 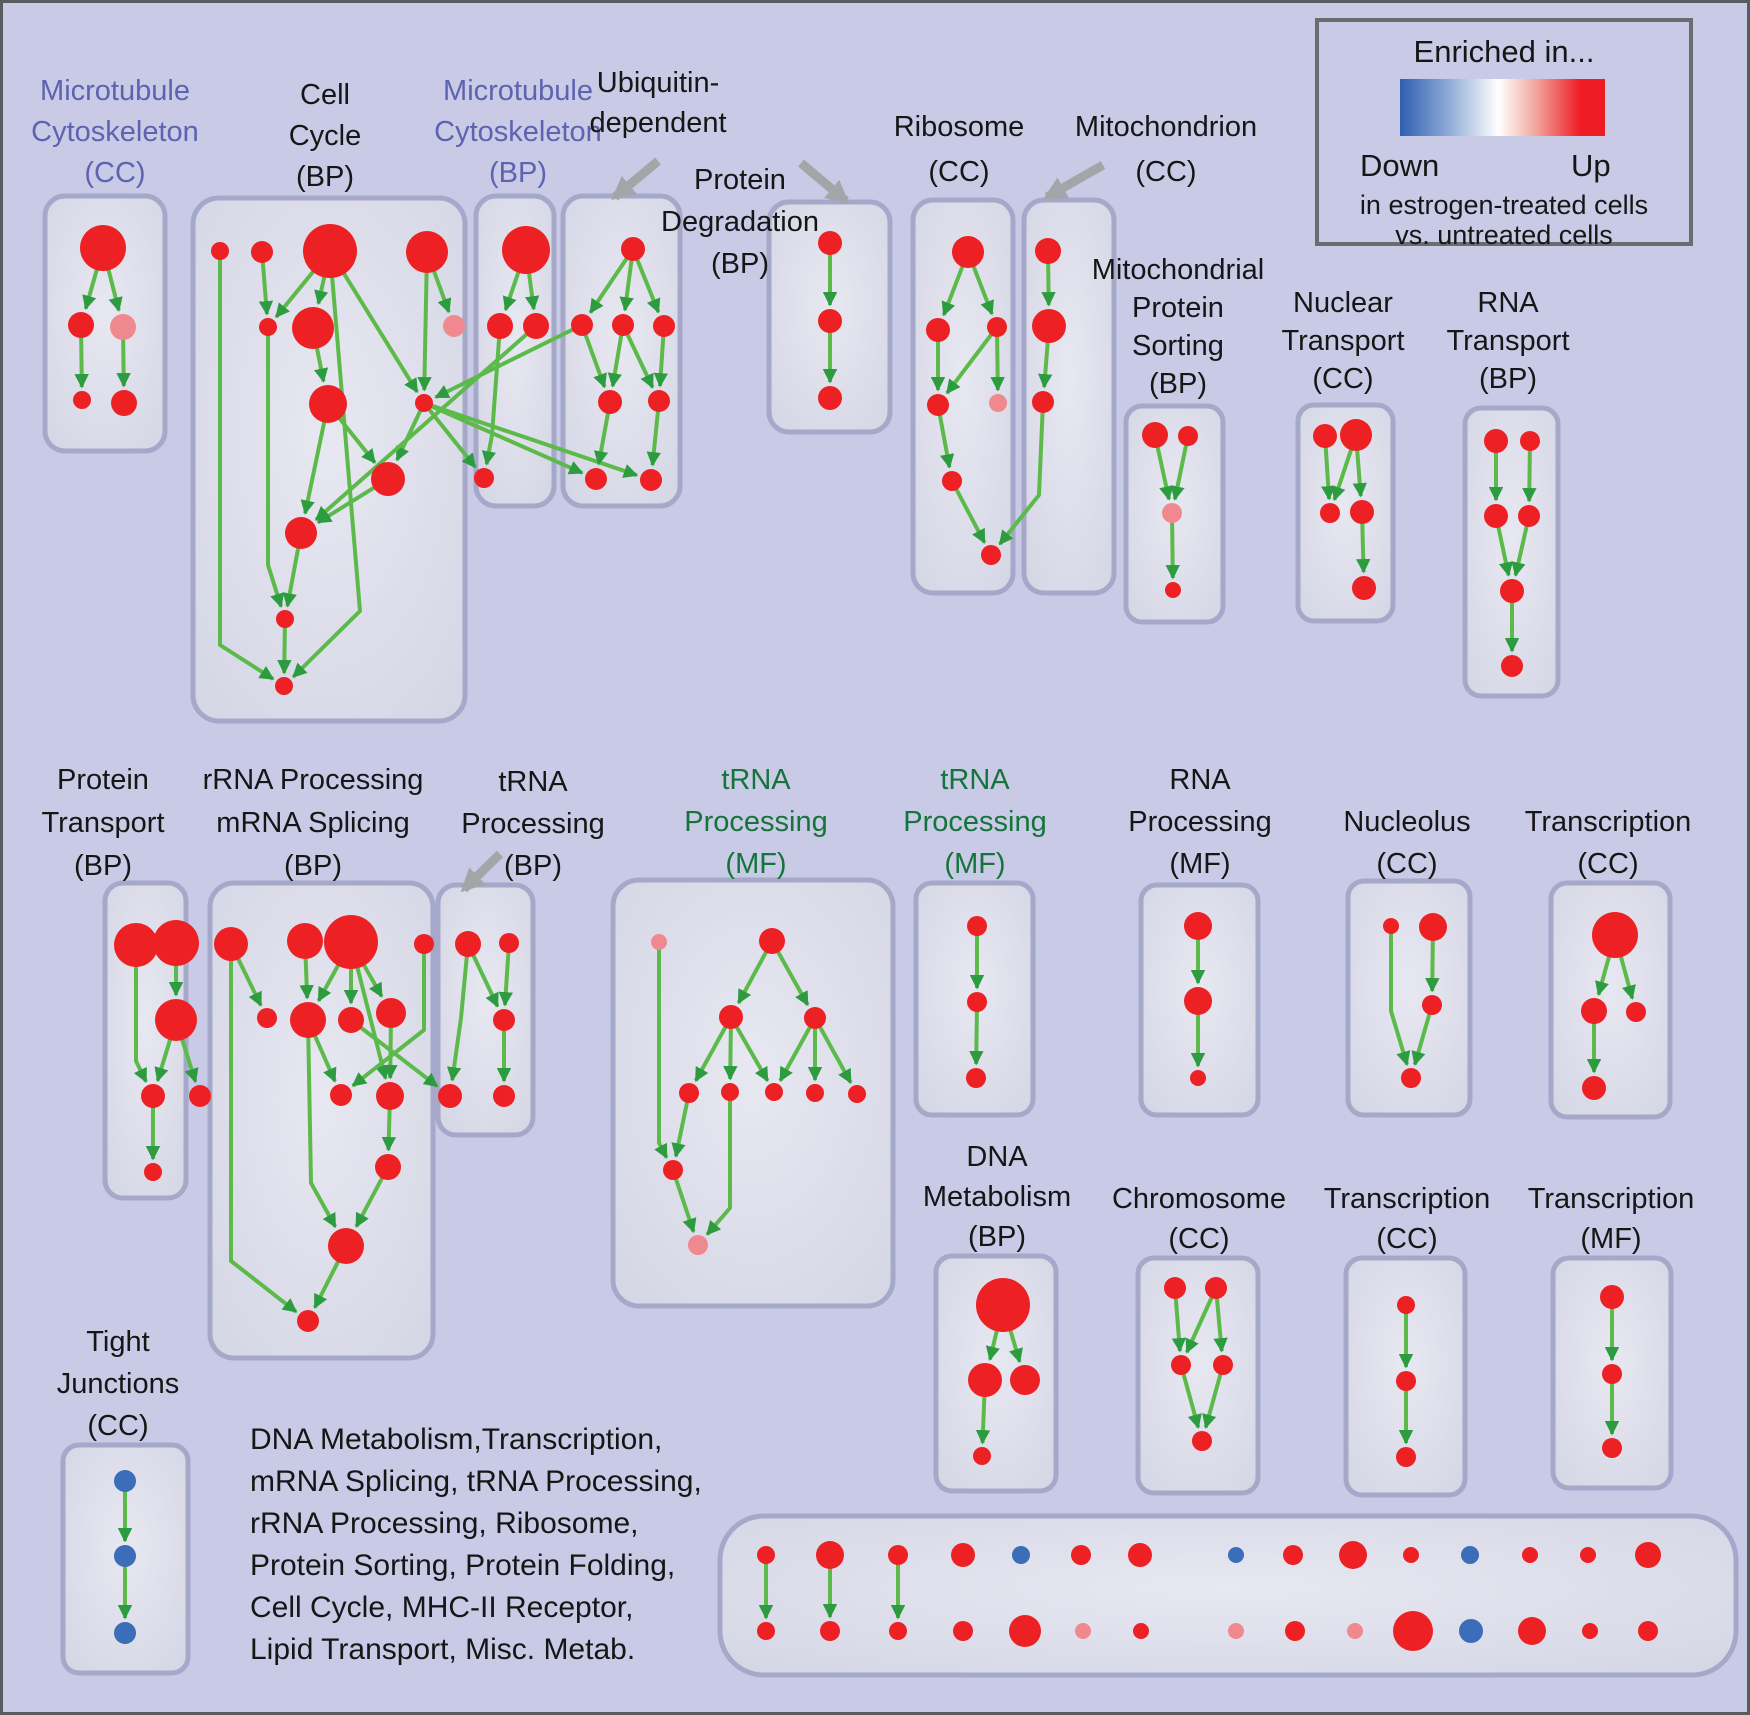 I want to click on cluster-box-chromosome, so click(x=1198, y=1375).